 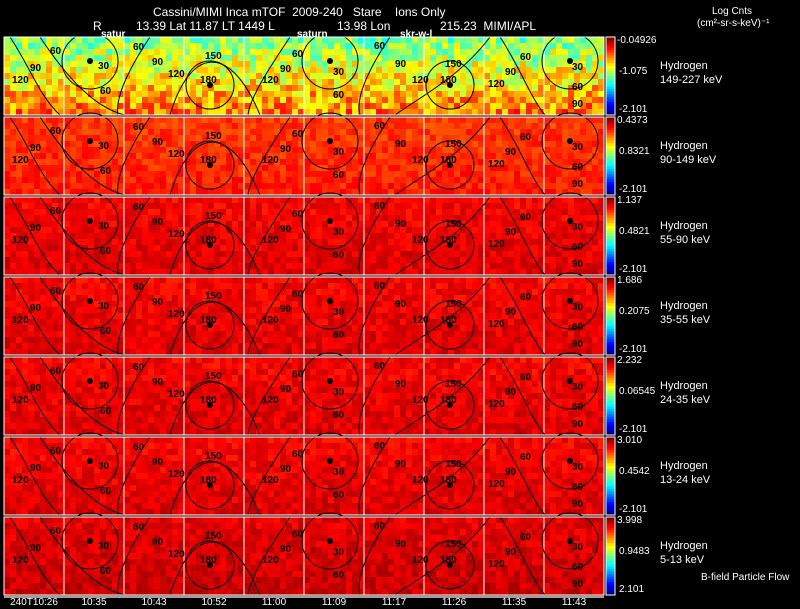 What do you see at coordinates (364, 26) in the screenshot?
I see `header-lon: 13.98 Lon` at bounding box center [364, 26].